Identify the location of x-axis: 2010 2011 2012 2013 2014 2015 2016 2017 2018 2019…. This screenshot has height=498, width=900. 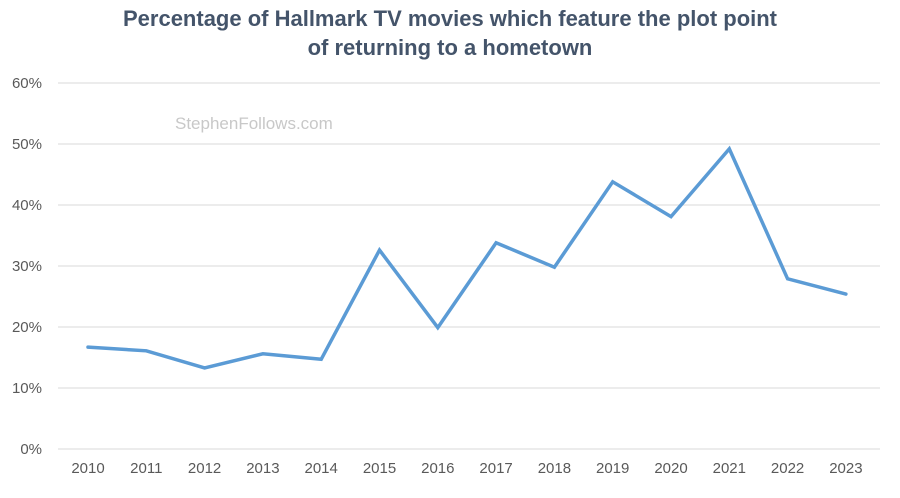
(466, 468).